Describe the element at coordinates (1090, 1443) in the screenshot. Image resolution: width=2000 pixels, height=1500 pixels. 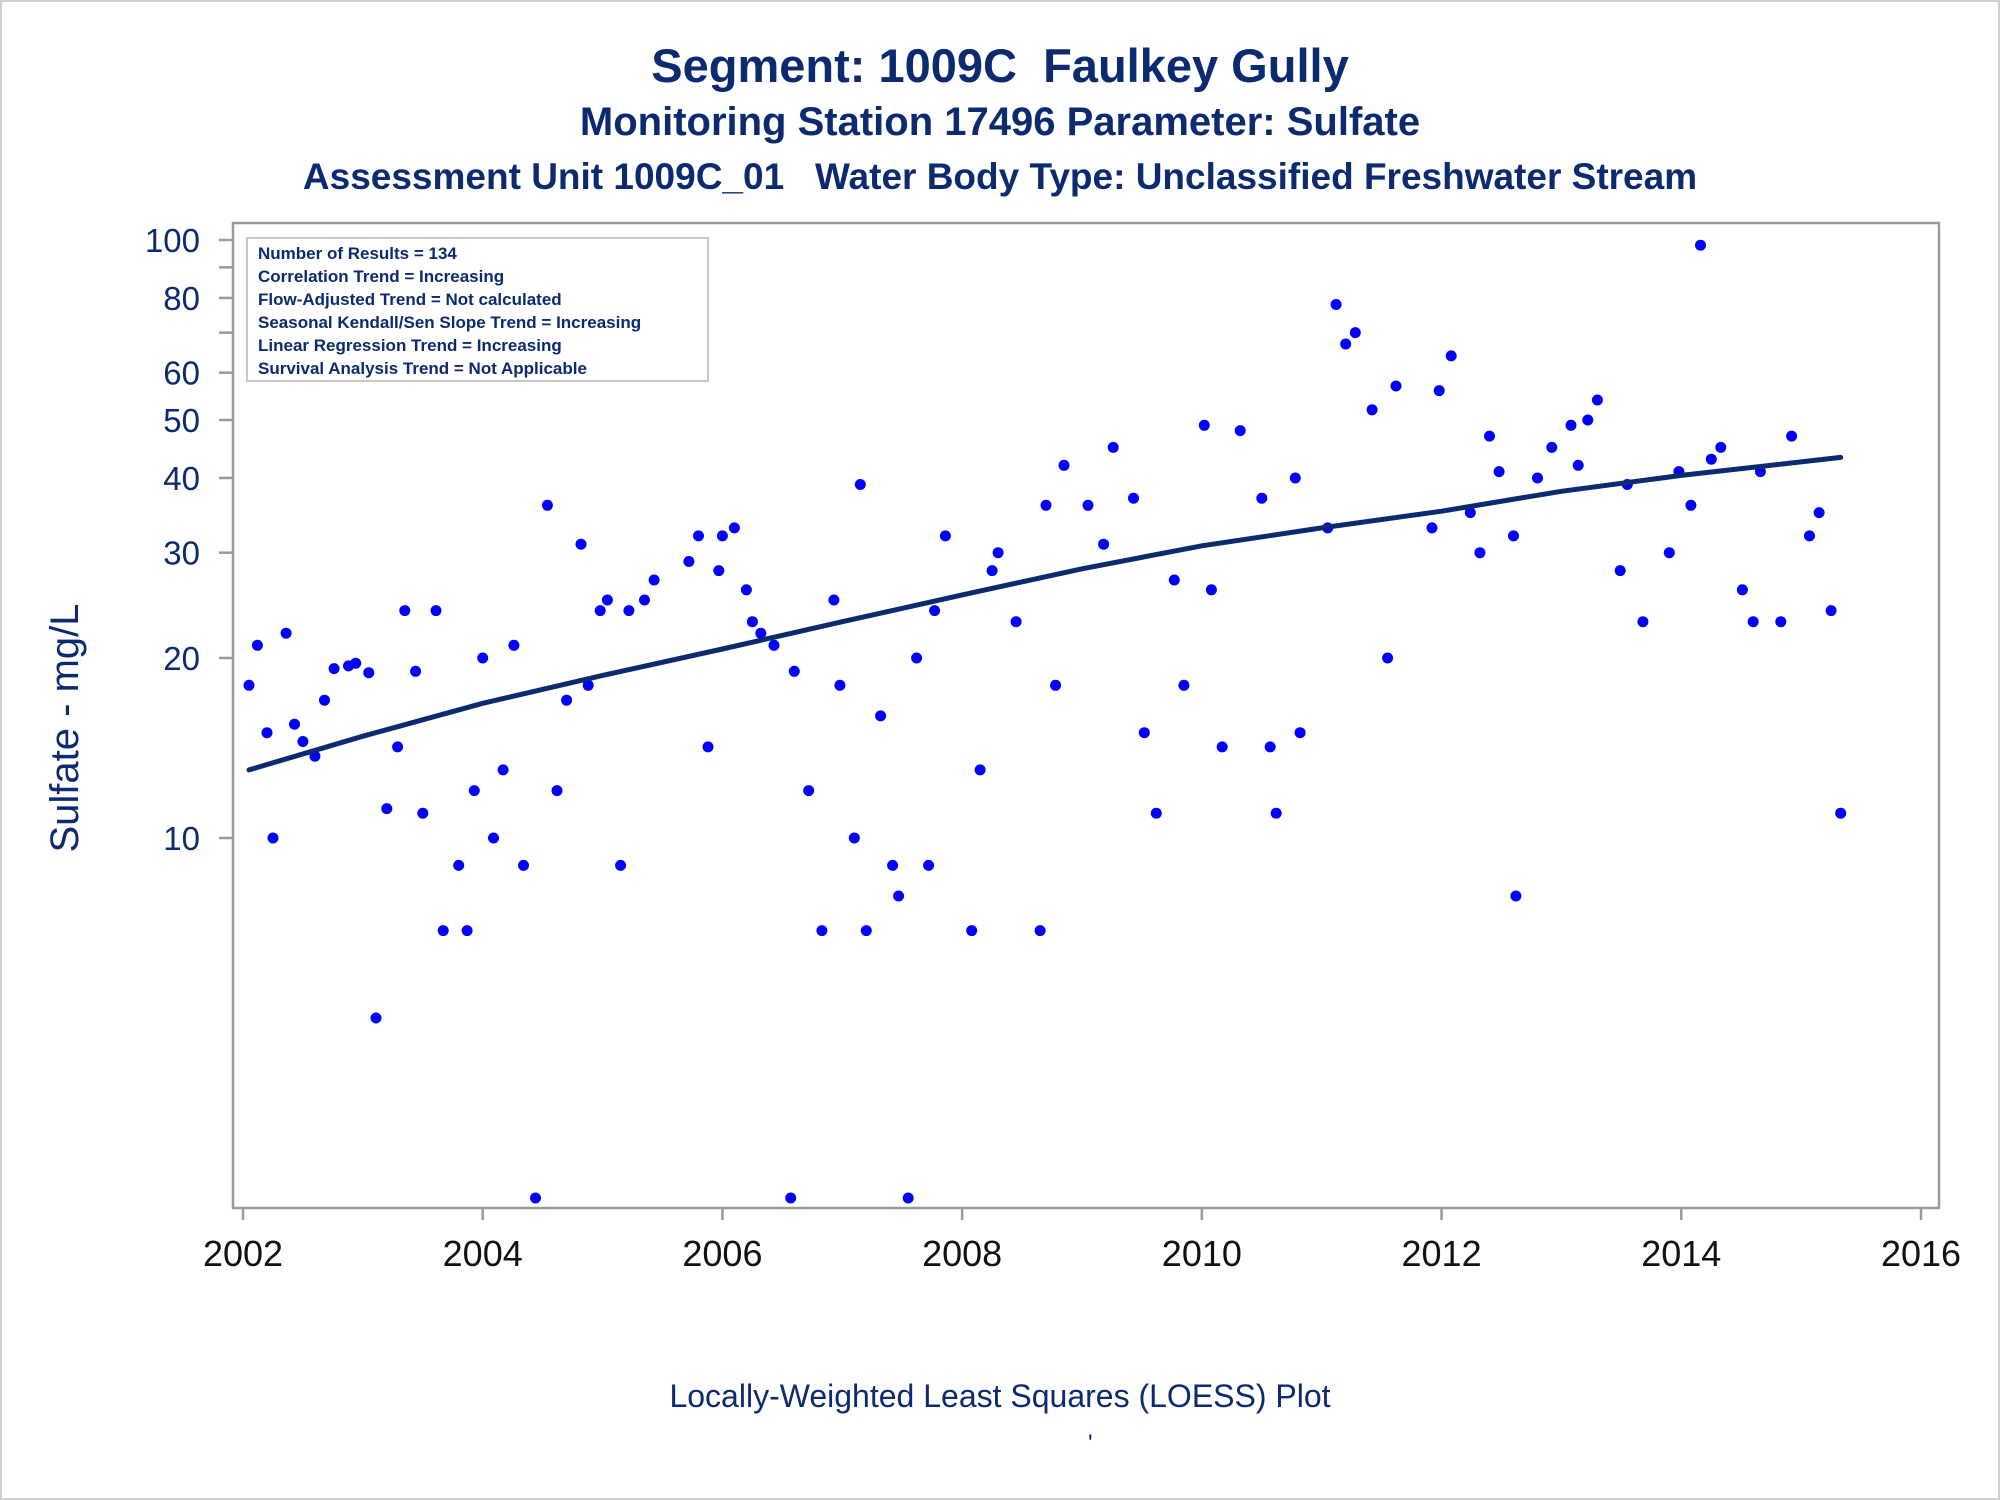
I see `footnote-mark: '` at that location.